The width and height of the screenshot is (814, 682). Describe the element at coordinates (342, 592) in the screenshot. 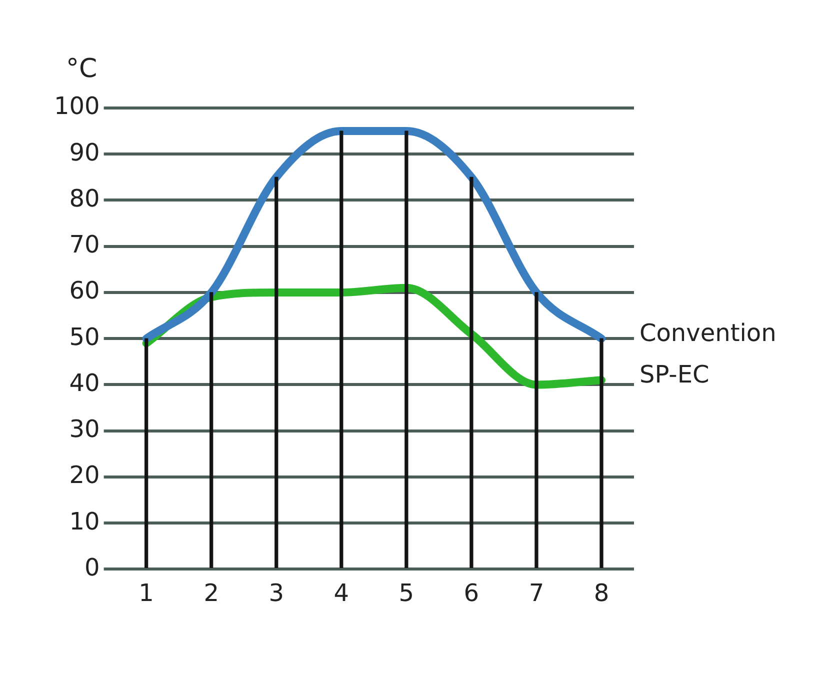

I see `x-tick-label: 4` at that location.